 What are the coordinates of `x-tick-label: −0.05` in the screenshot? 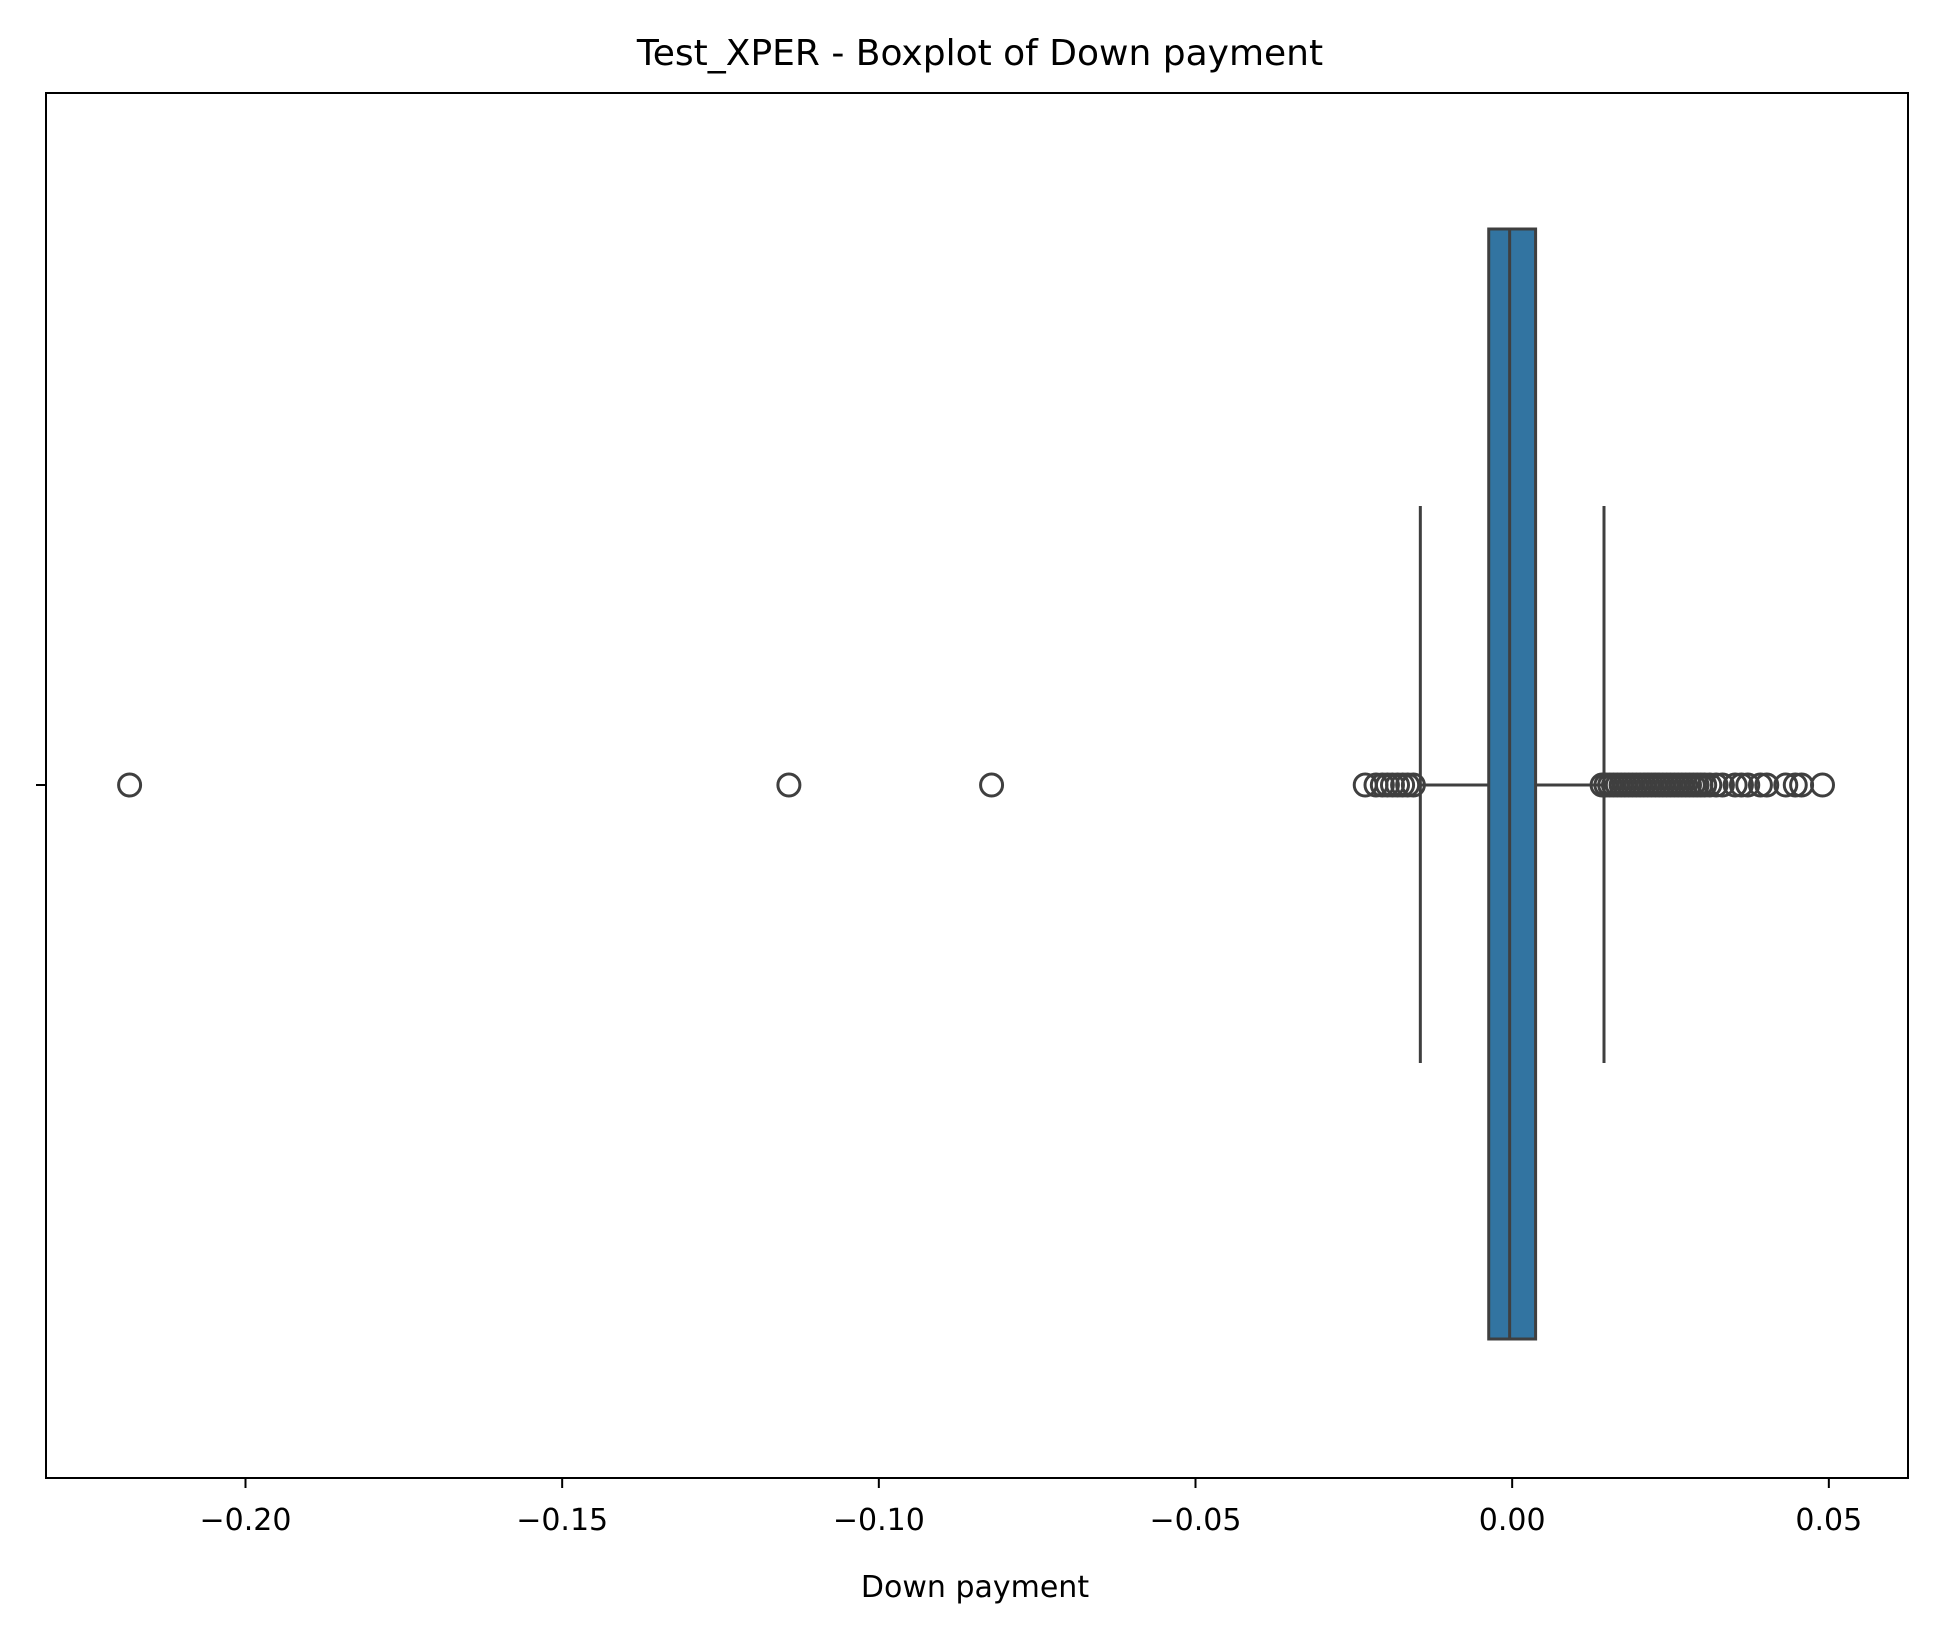 It's located at (1196, 1520).